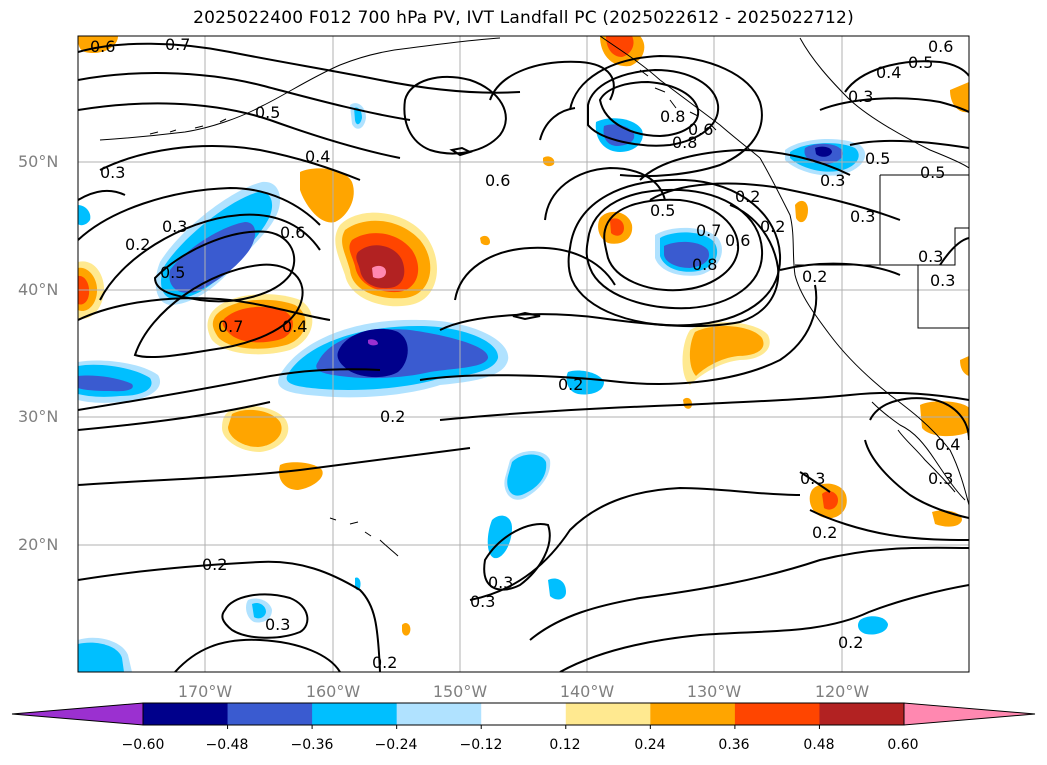  What do you see at coordinates (481, 745) in the screenshot?
I see `colorbar-tick-label: −0.12` at bounding box center [481, 745].